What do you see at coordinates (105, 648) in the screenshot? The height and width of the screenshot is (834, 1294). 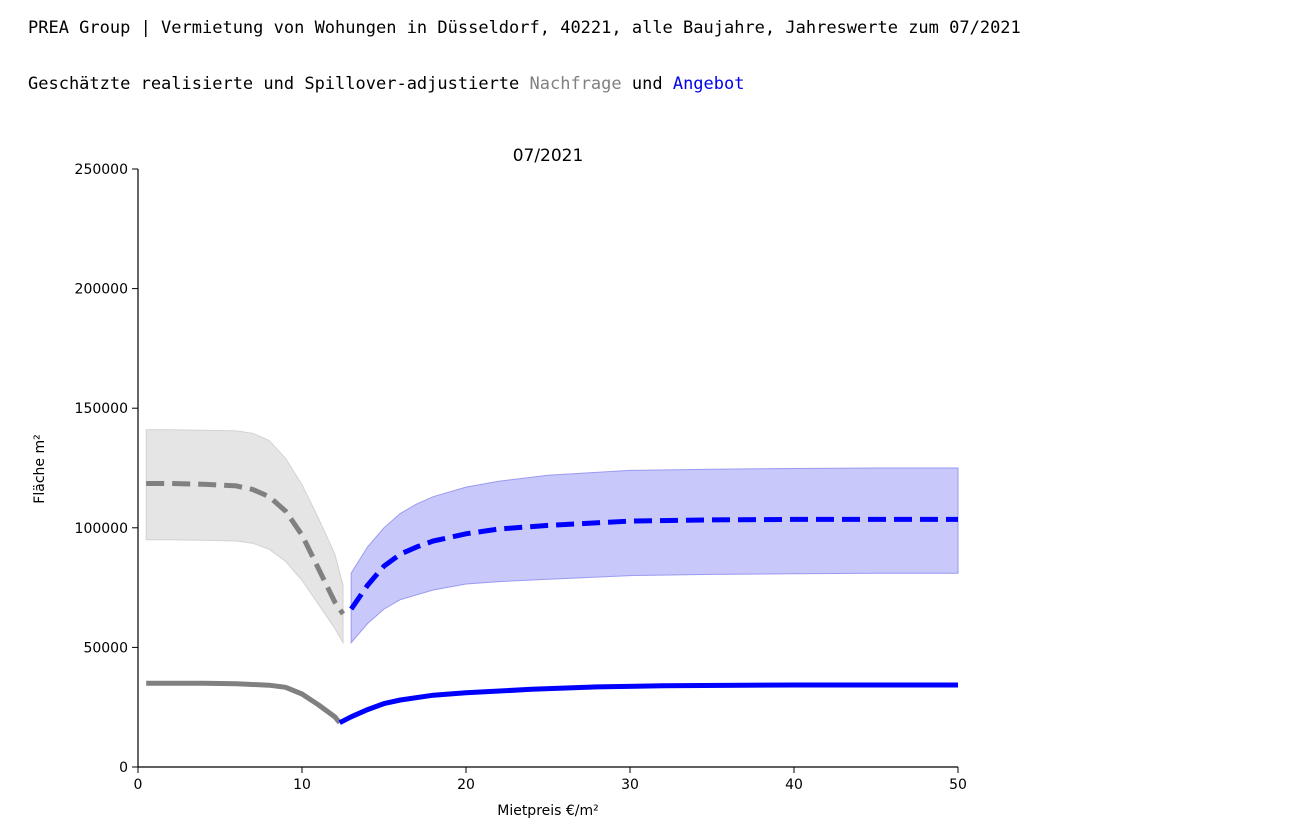 I see `y-tick-label: 50000` at bounding box center [105, 648].